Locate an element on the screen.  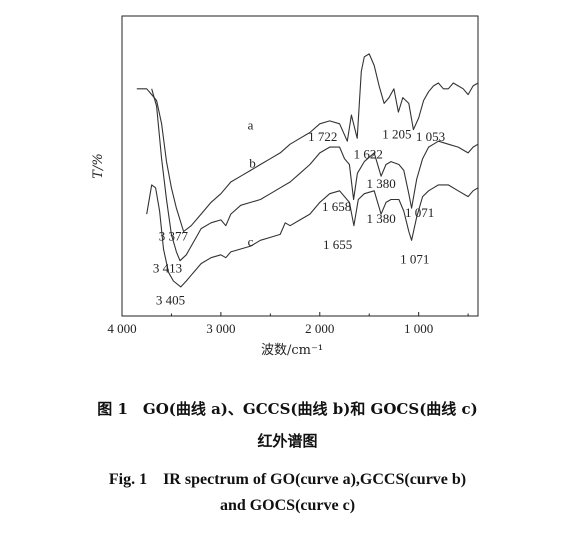
series-line-c is located at coordinates (312, 236).